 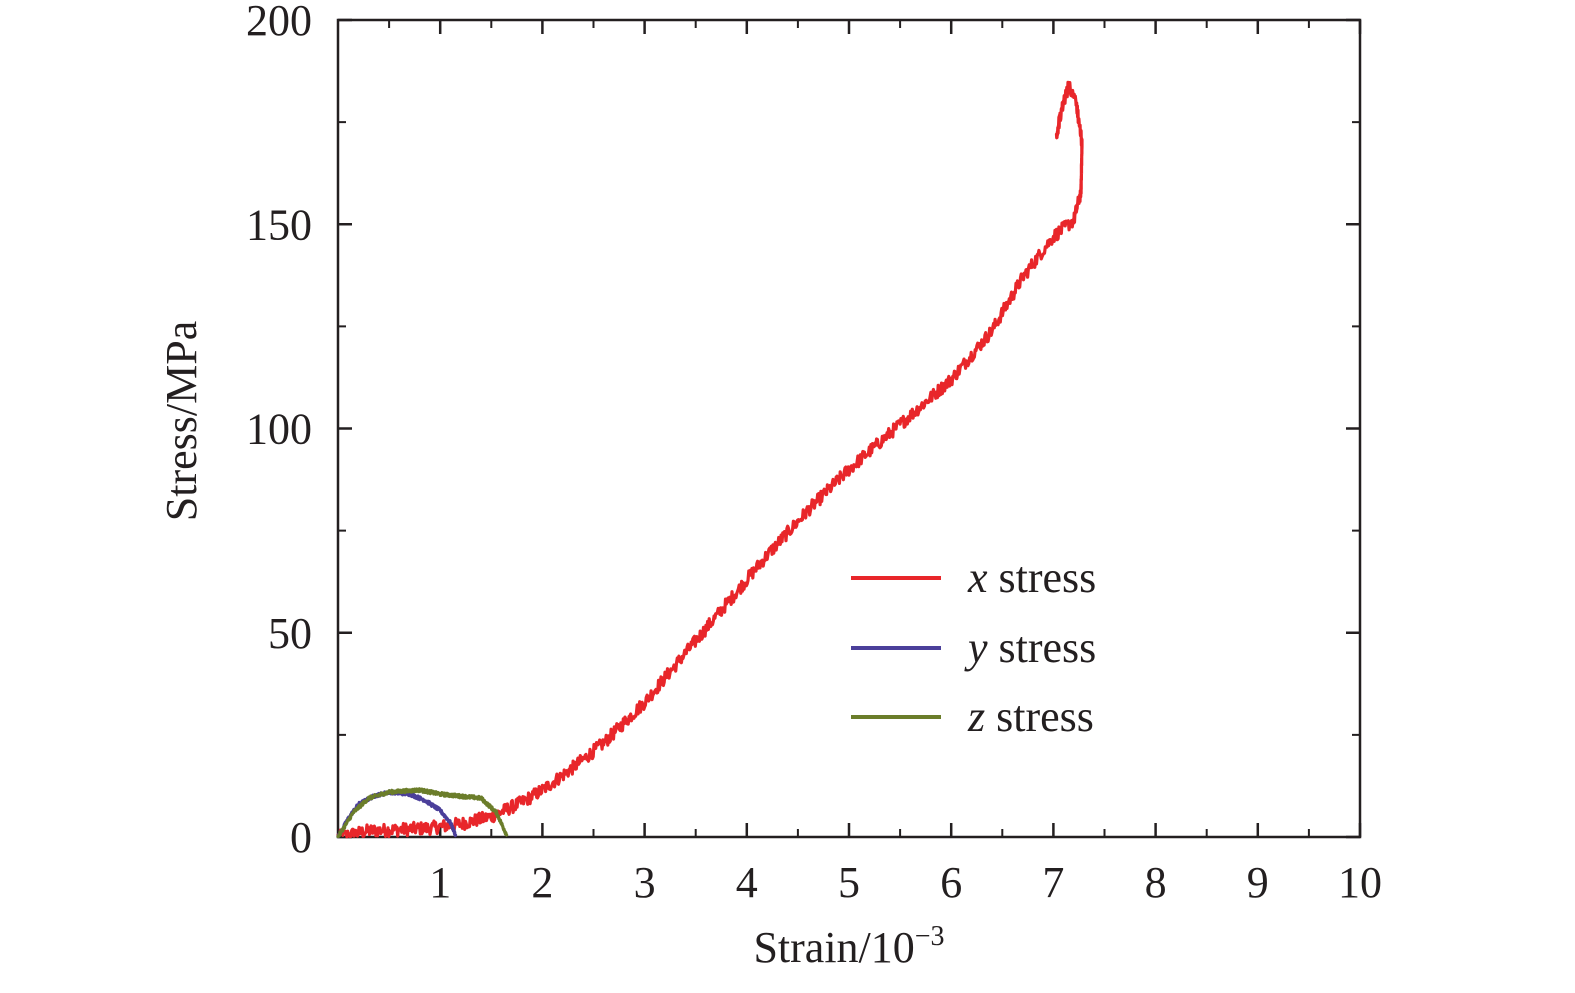 What do you see at coordinates (1053, 882) in the screenshot?
I see `x-tick-label: 7` at bounding box center [1053, 882].